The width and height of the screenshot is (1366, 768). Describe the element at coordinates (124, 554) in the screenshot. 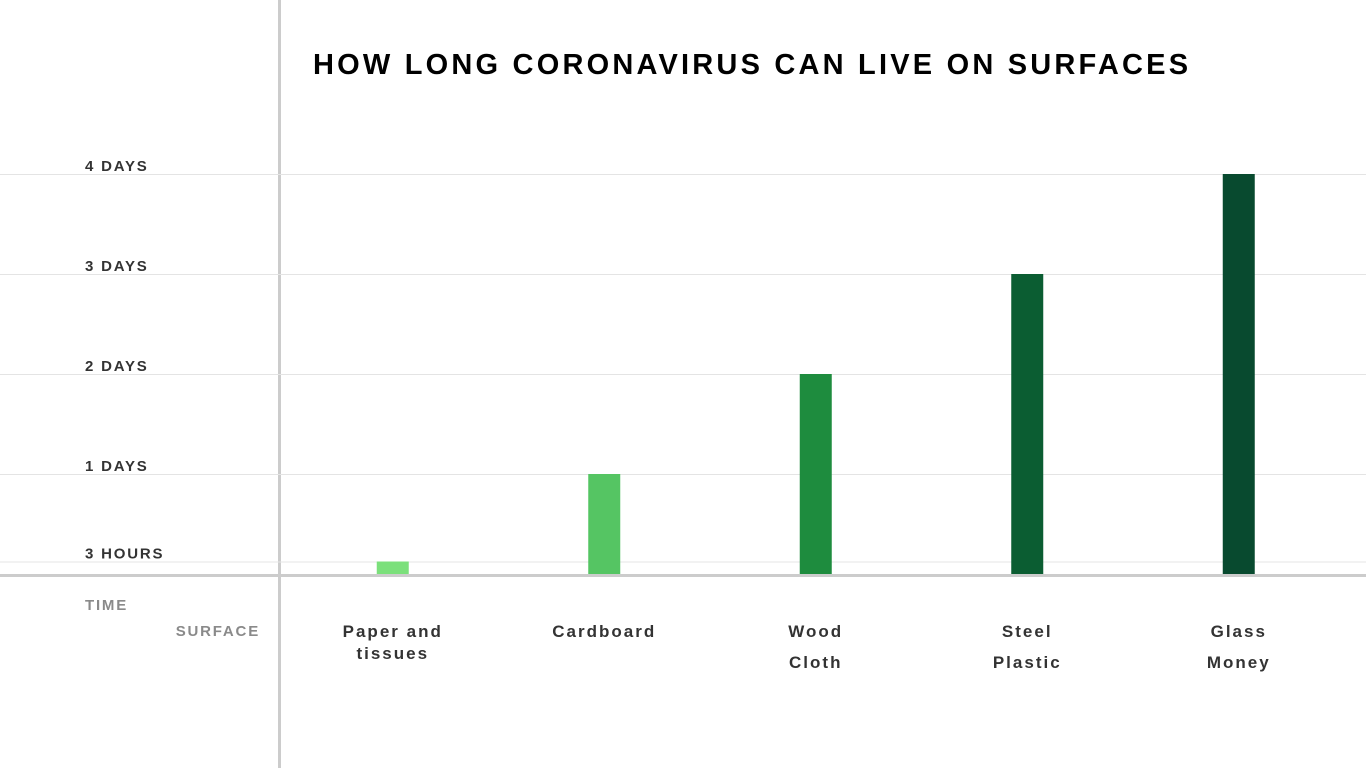

I see `y-tick-label: 3 HOURS` at that location.